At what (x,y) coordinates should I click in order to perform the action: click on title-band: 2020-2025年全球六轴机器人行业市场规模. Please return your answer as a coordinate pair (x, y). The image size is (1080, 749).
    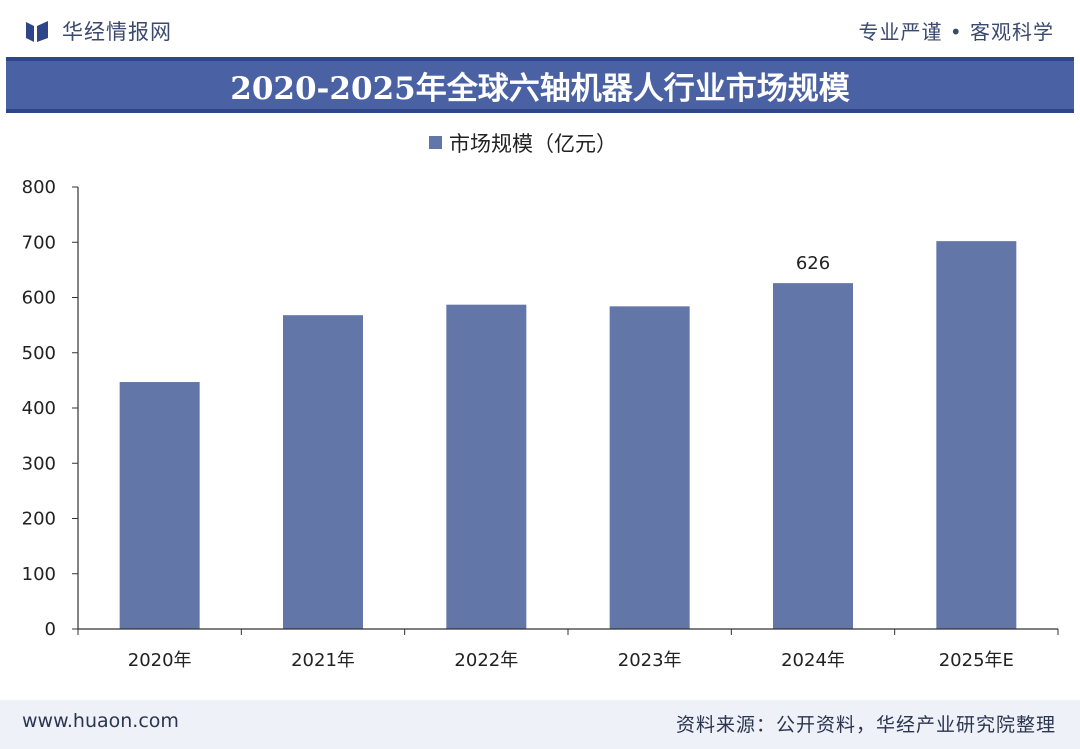
    Looking at the image, I should click on (540, 85).